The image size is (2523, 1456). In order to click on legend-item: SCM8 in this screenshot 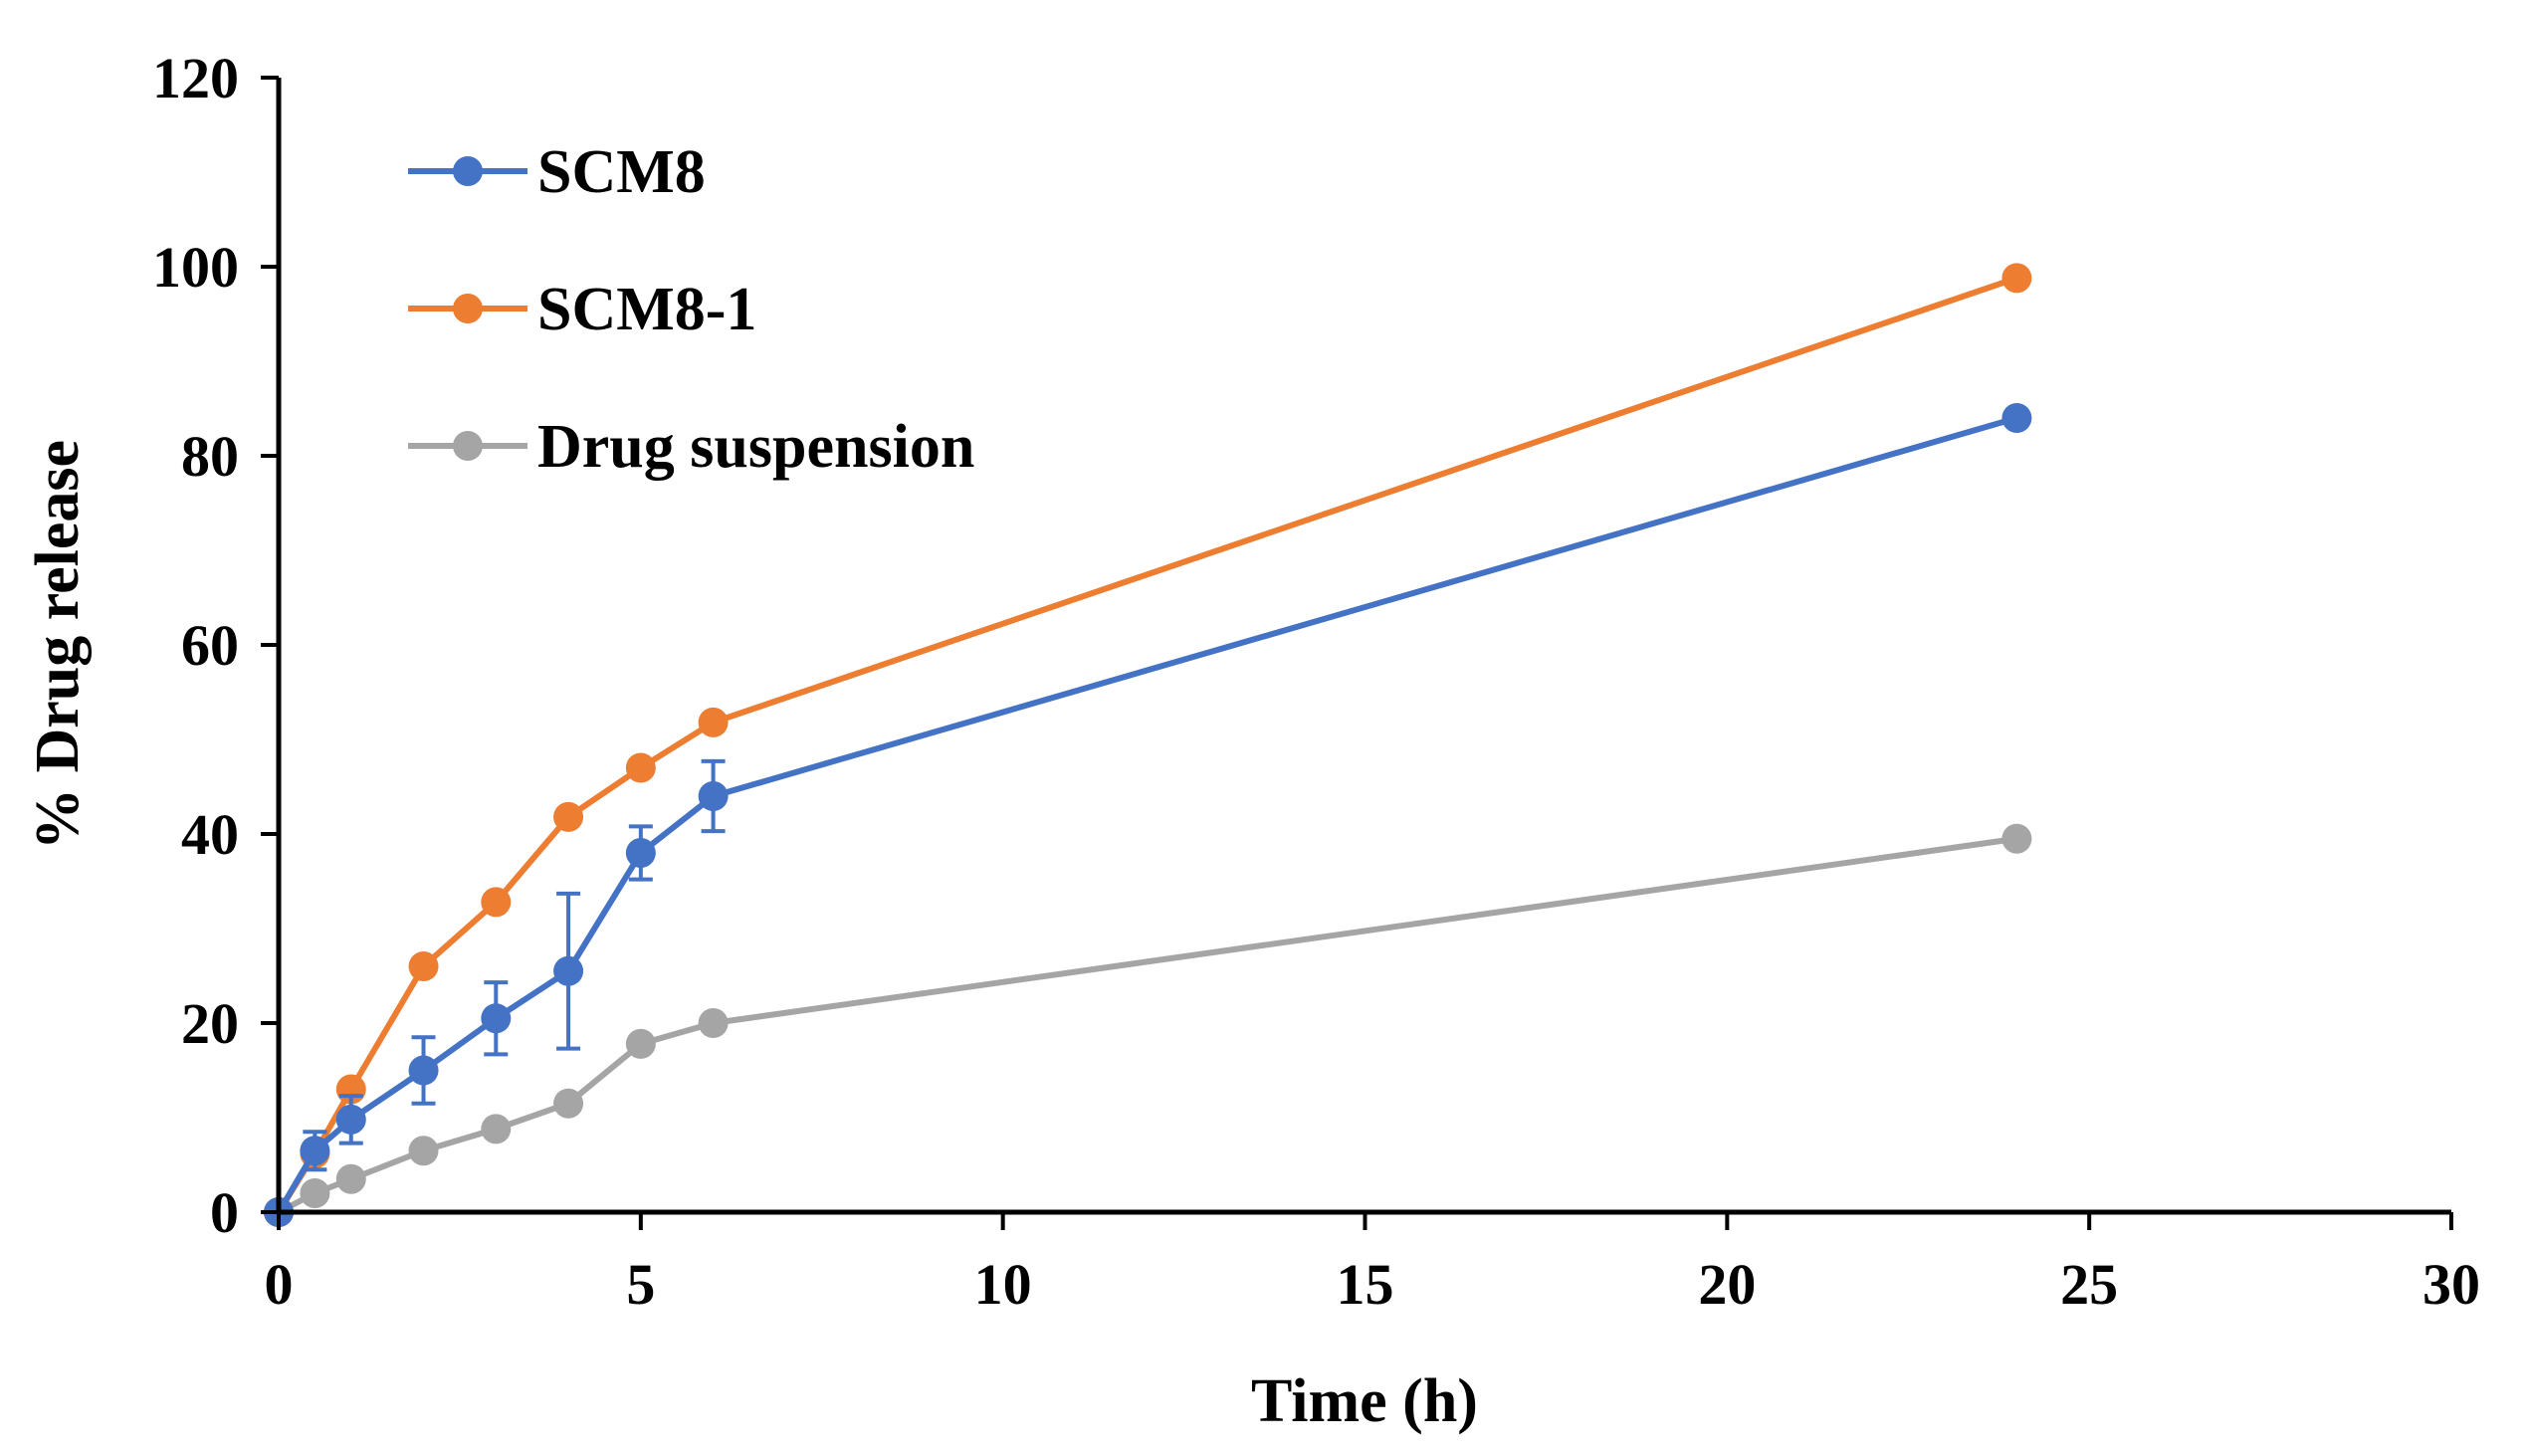, I will do `click(557, 172)`.